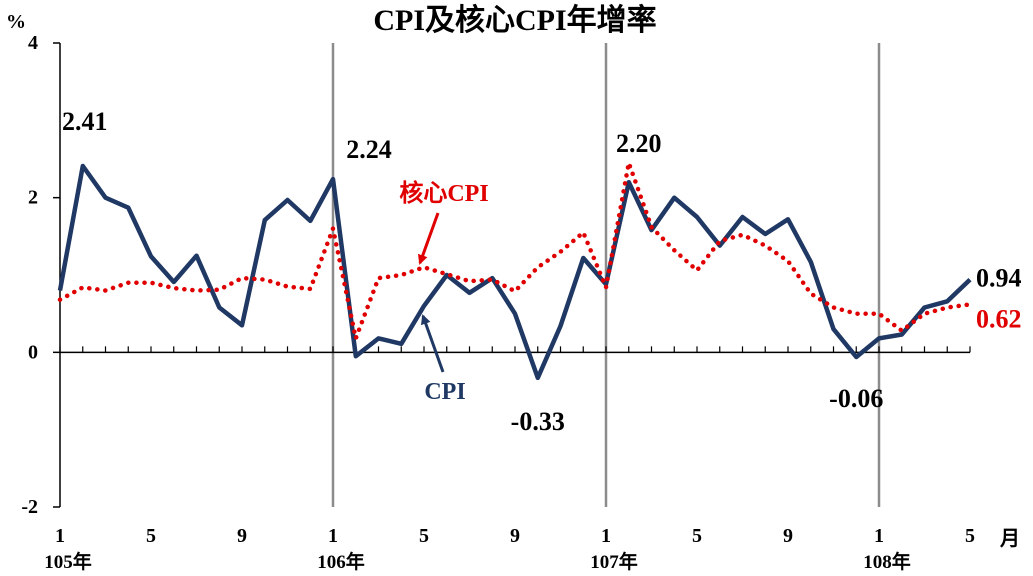  Describe the element at coordinates (33, 352) in the screenshot. I see `y-tick-label: 0` at that location.